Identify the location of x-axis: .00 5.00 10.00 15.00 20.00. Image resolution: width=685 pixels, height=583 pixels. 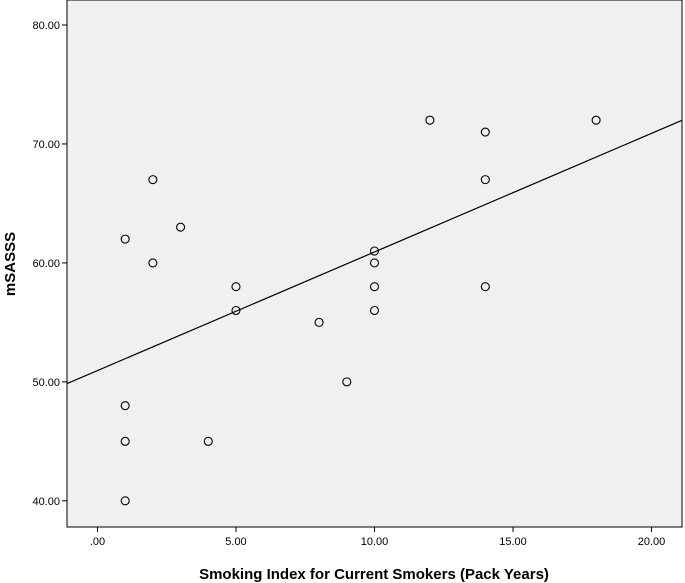
(377, 537).